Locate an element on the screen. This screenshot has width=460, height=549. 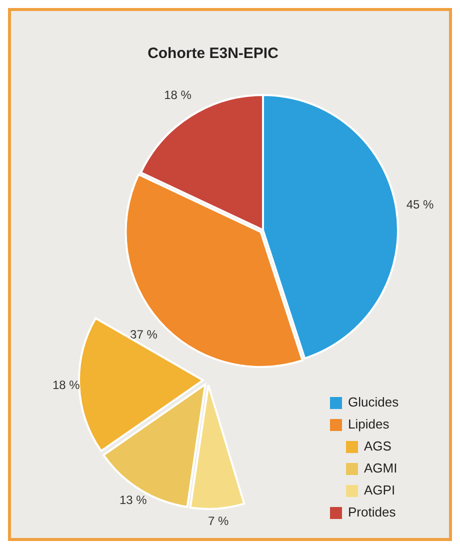
legend-label: AGS is located at coordinates (378, 446).